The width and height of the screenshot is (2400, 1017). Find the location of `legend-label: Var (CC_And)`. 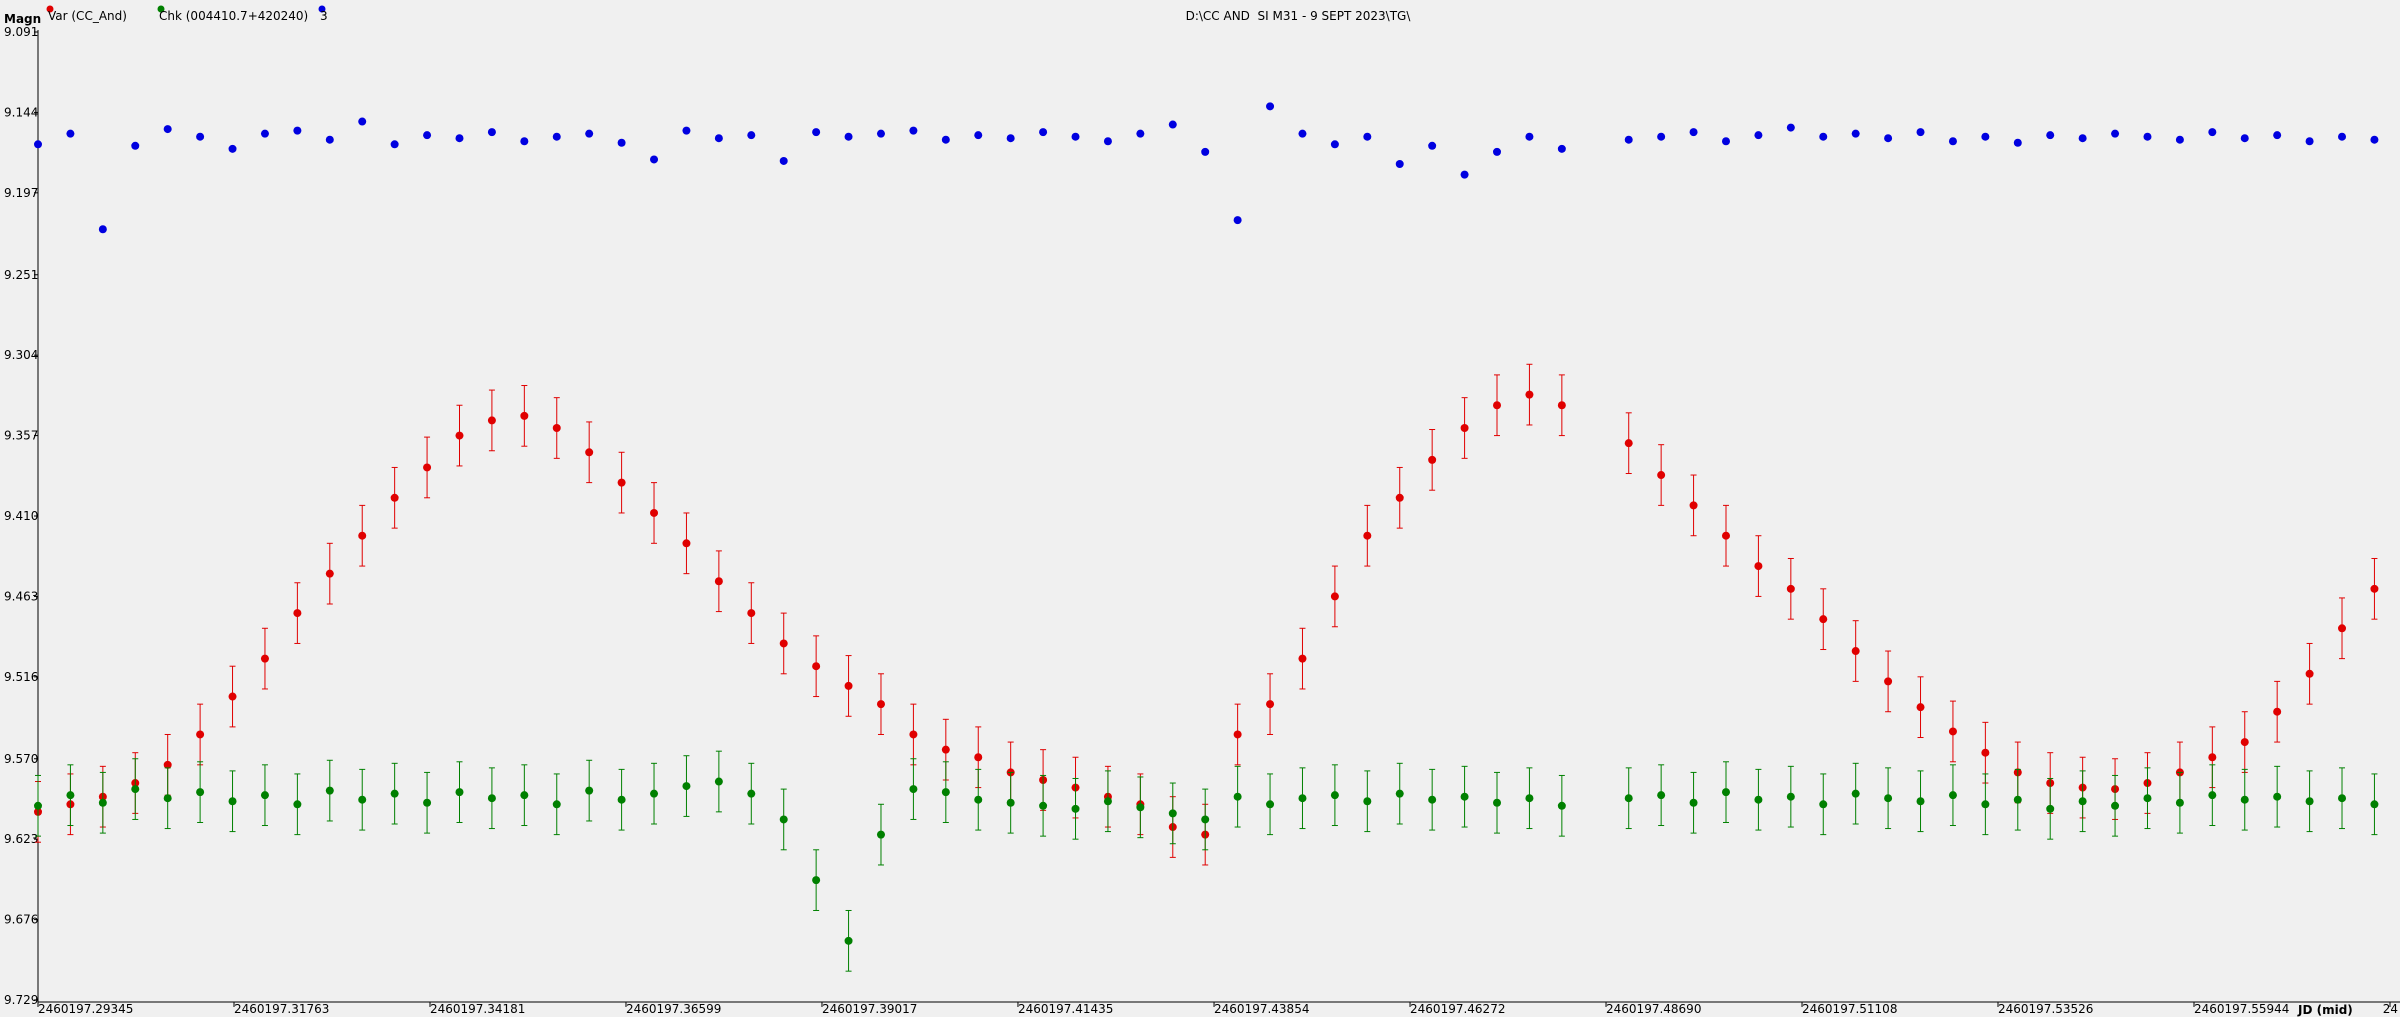

legend-label: Var (CC_And) is located at coordinates (87, 16).